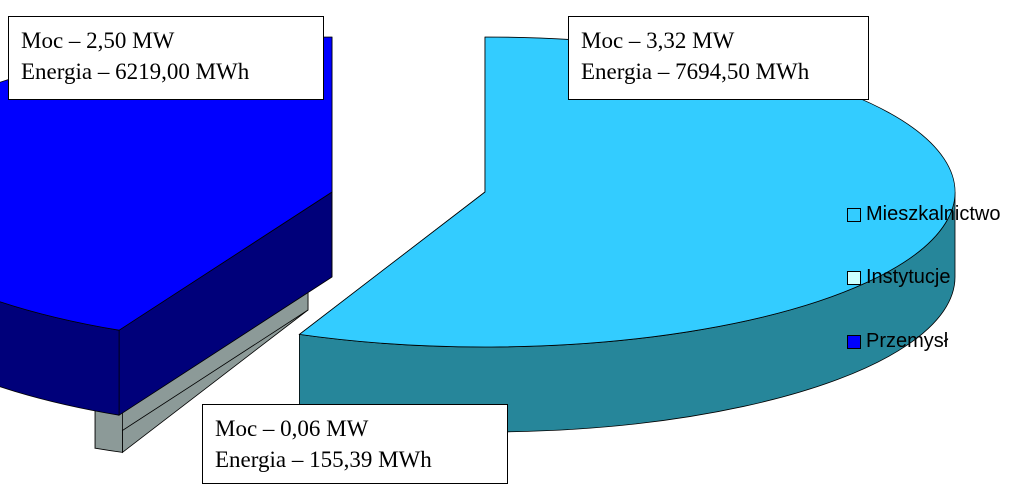 Image resolution: width=1036 pixels, height=485 pixels. I want to click on callout-mieszkalnictwo-moc: Moc – 3,32 MW, so click(658, 40).